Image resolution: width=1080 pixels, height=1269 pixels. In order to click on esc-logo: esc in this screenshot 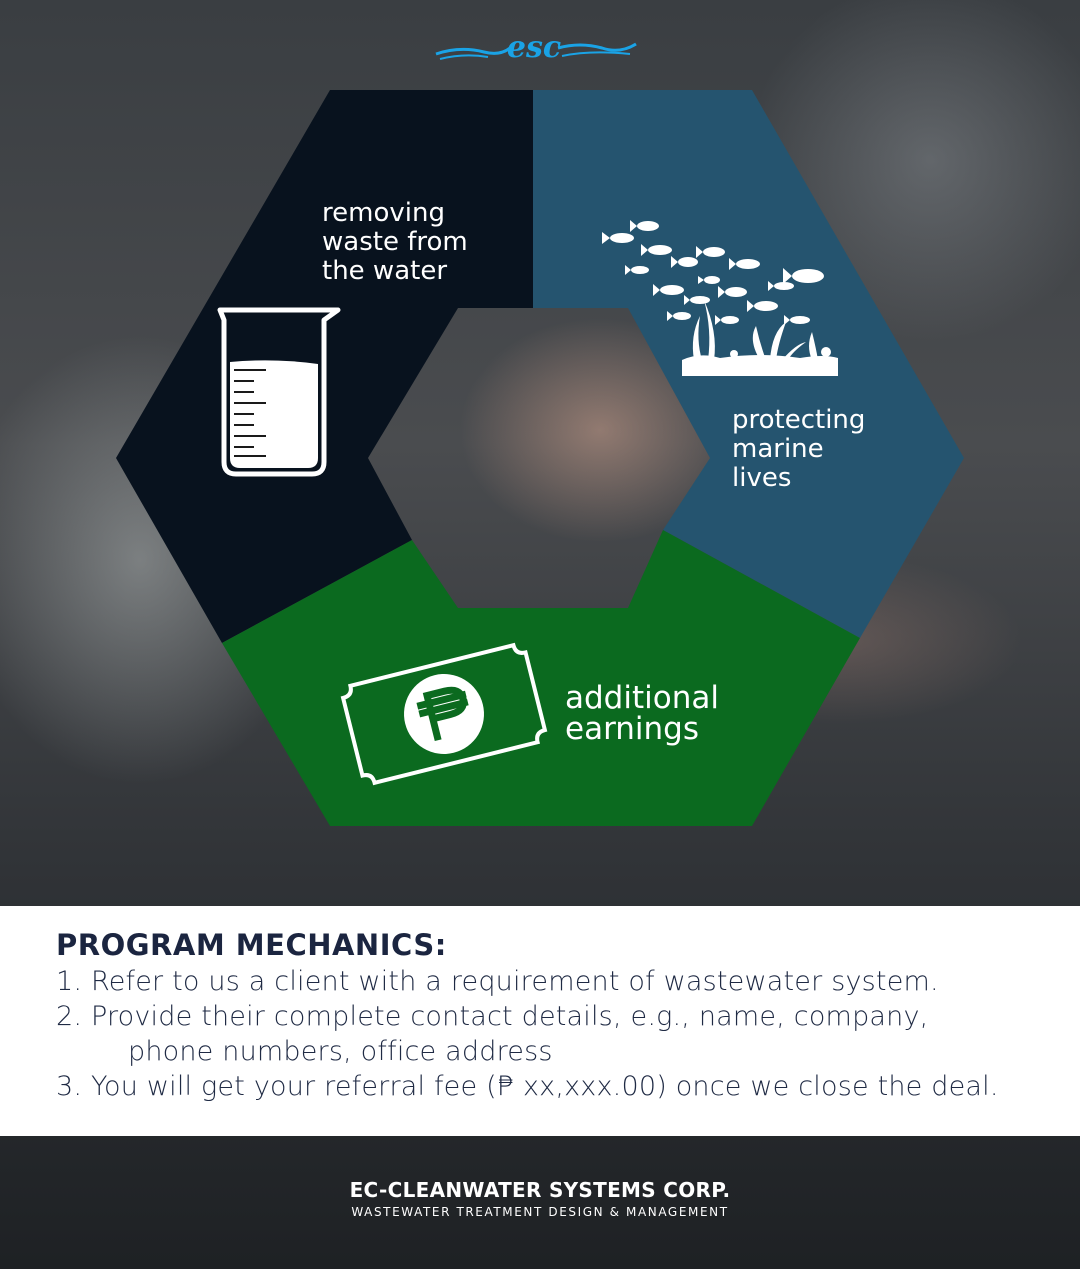, I will do `click(536, 47)`.